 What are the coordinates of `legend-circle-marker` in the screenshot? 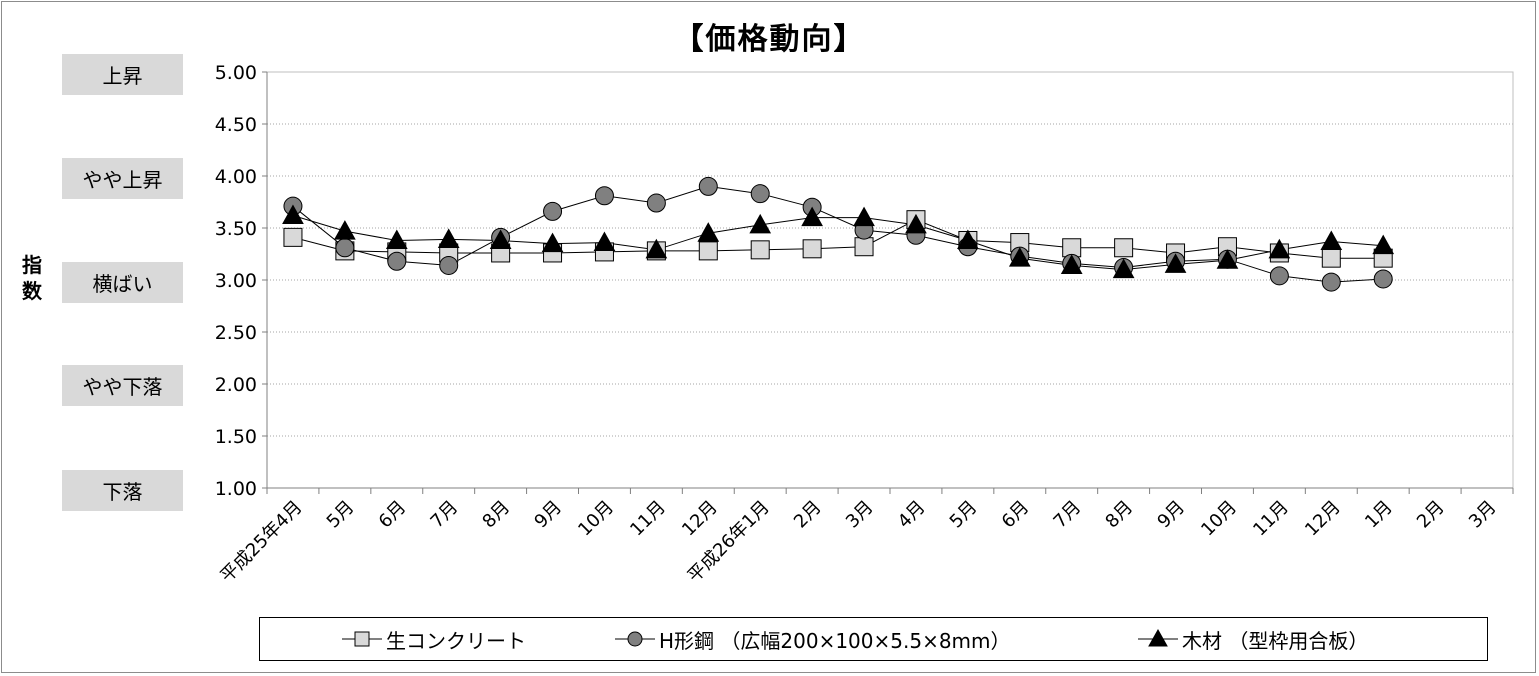 It's located at (635, 639).